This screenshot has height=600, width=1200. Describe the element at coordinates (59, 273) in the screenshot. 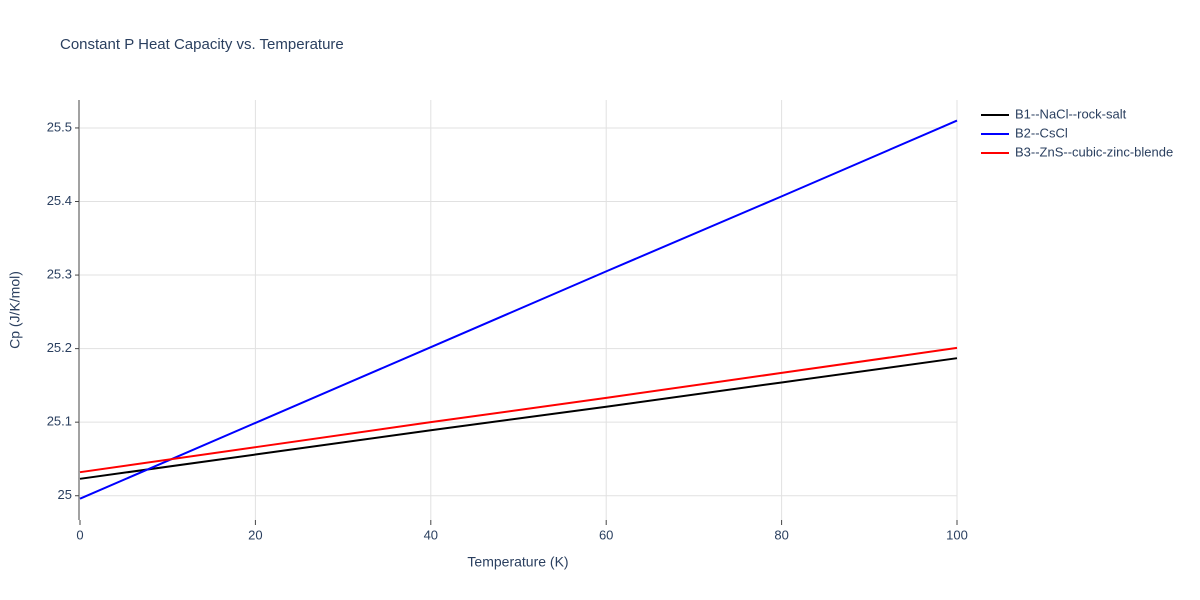

I see `y-tick-label: 25.3` at that location.